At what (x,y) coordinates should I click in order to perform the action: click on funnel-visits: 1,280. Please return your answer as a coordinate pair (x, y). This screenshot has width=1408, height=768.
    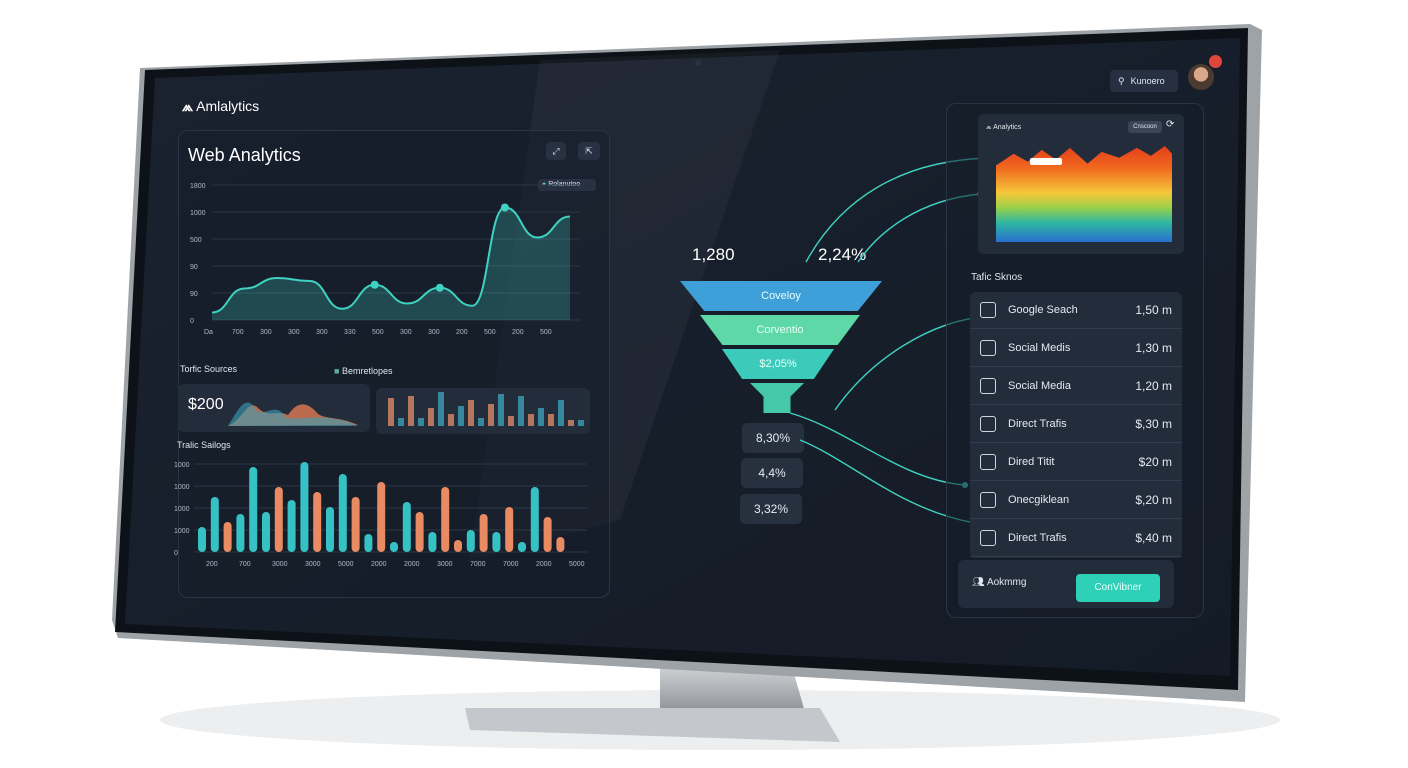
    Looking at the image, I should click on (713, 254).